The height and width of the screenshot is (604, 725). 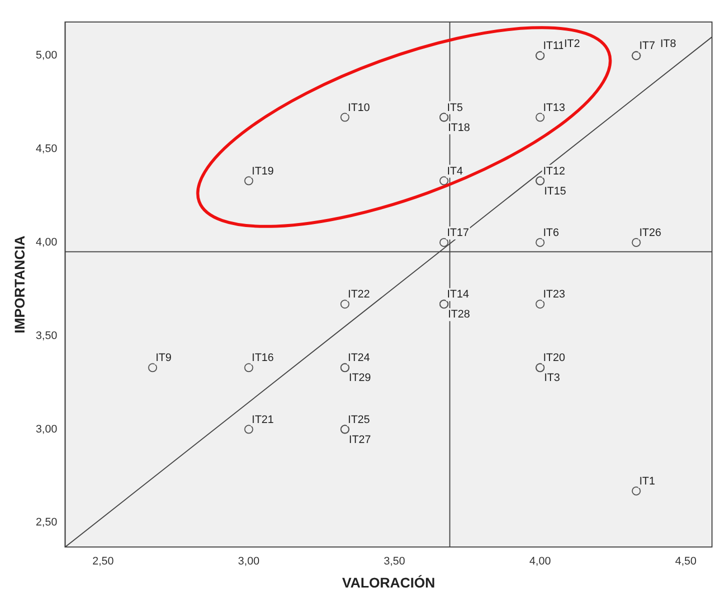 What do you see at coordinates (359, 440) in the screenshot?
I see `annotation: IT27` at bounding box center [359, 440].